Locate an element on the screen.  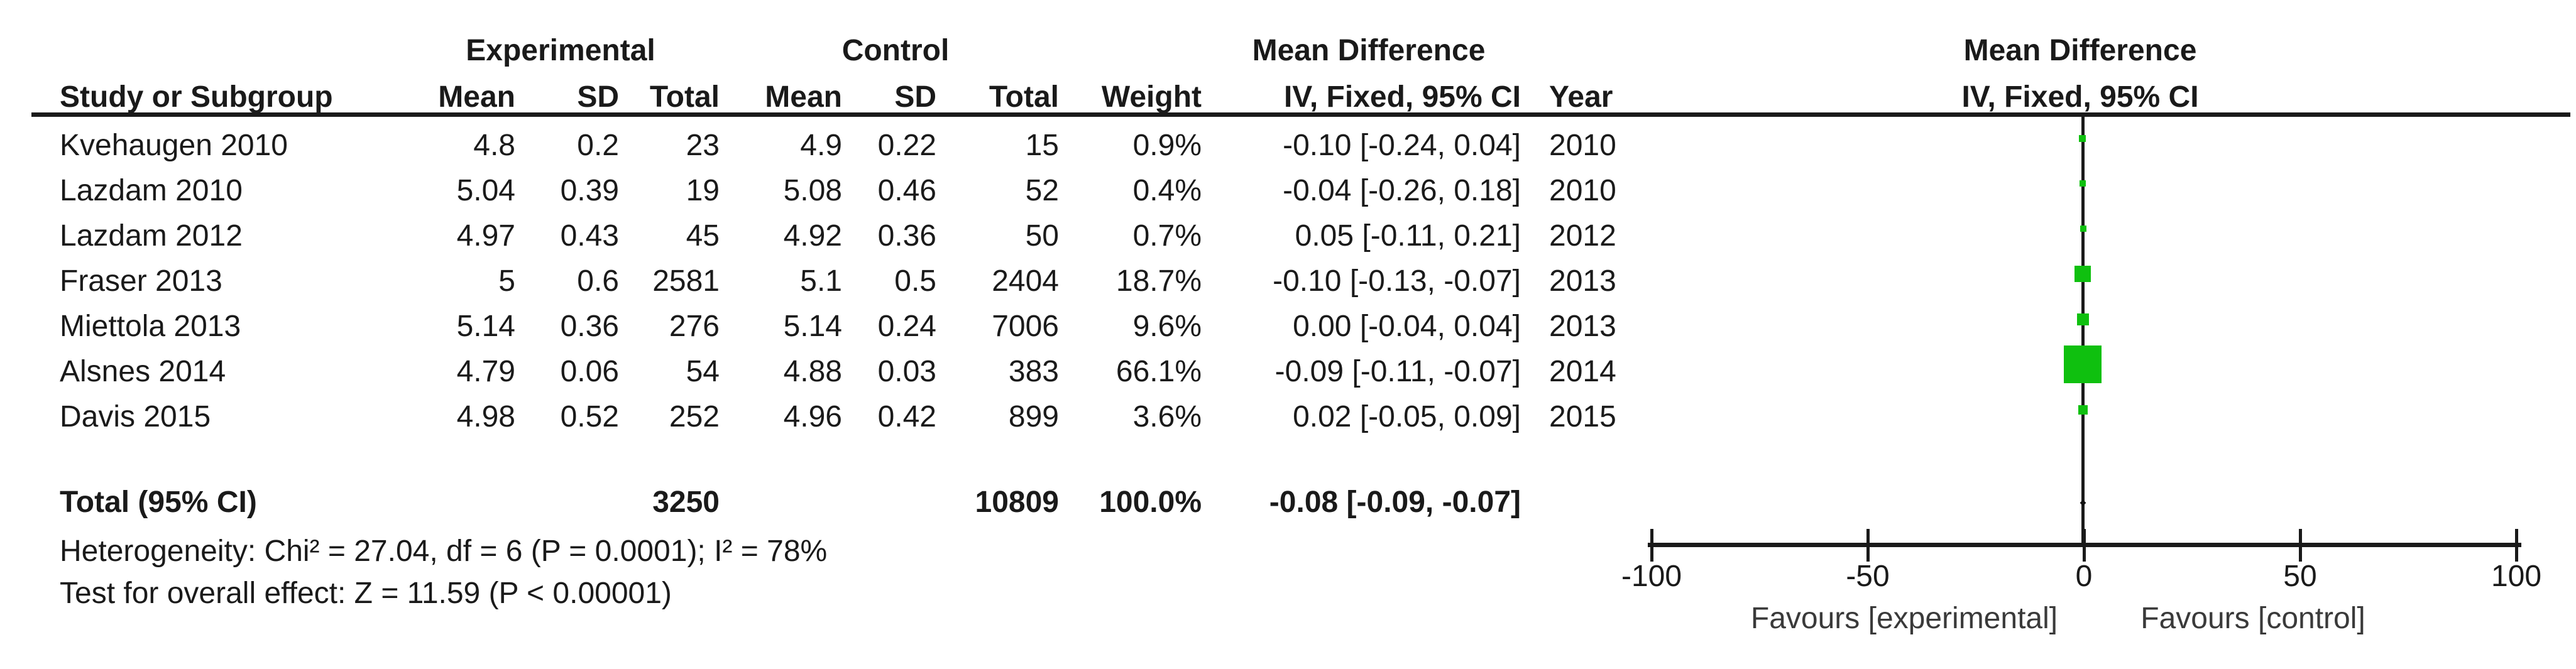
mean-exp: 4.98 is located at coordinates (485, 416).